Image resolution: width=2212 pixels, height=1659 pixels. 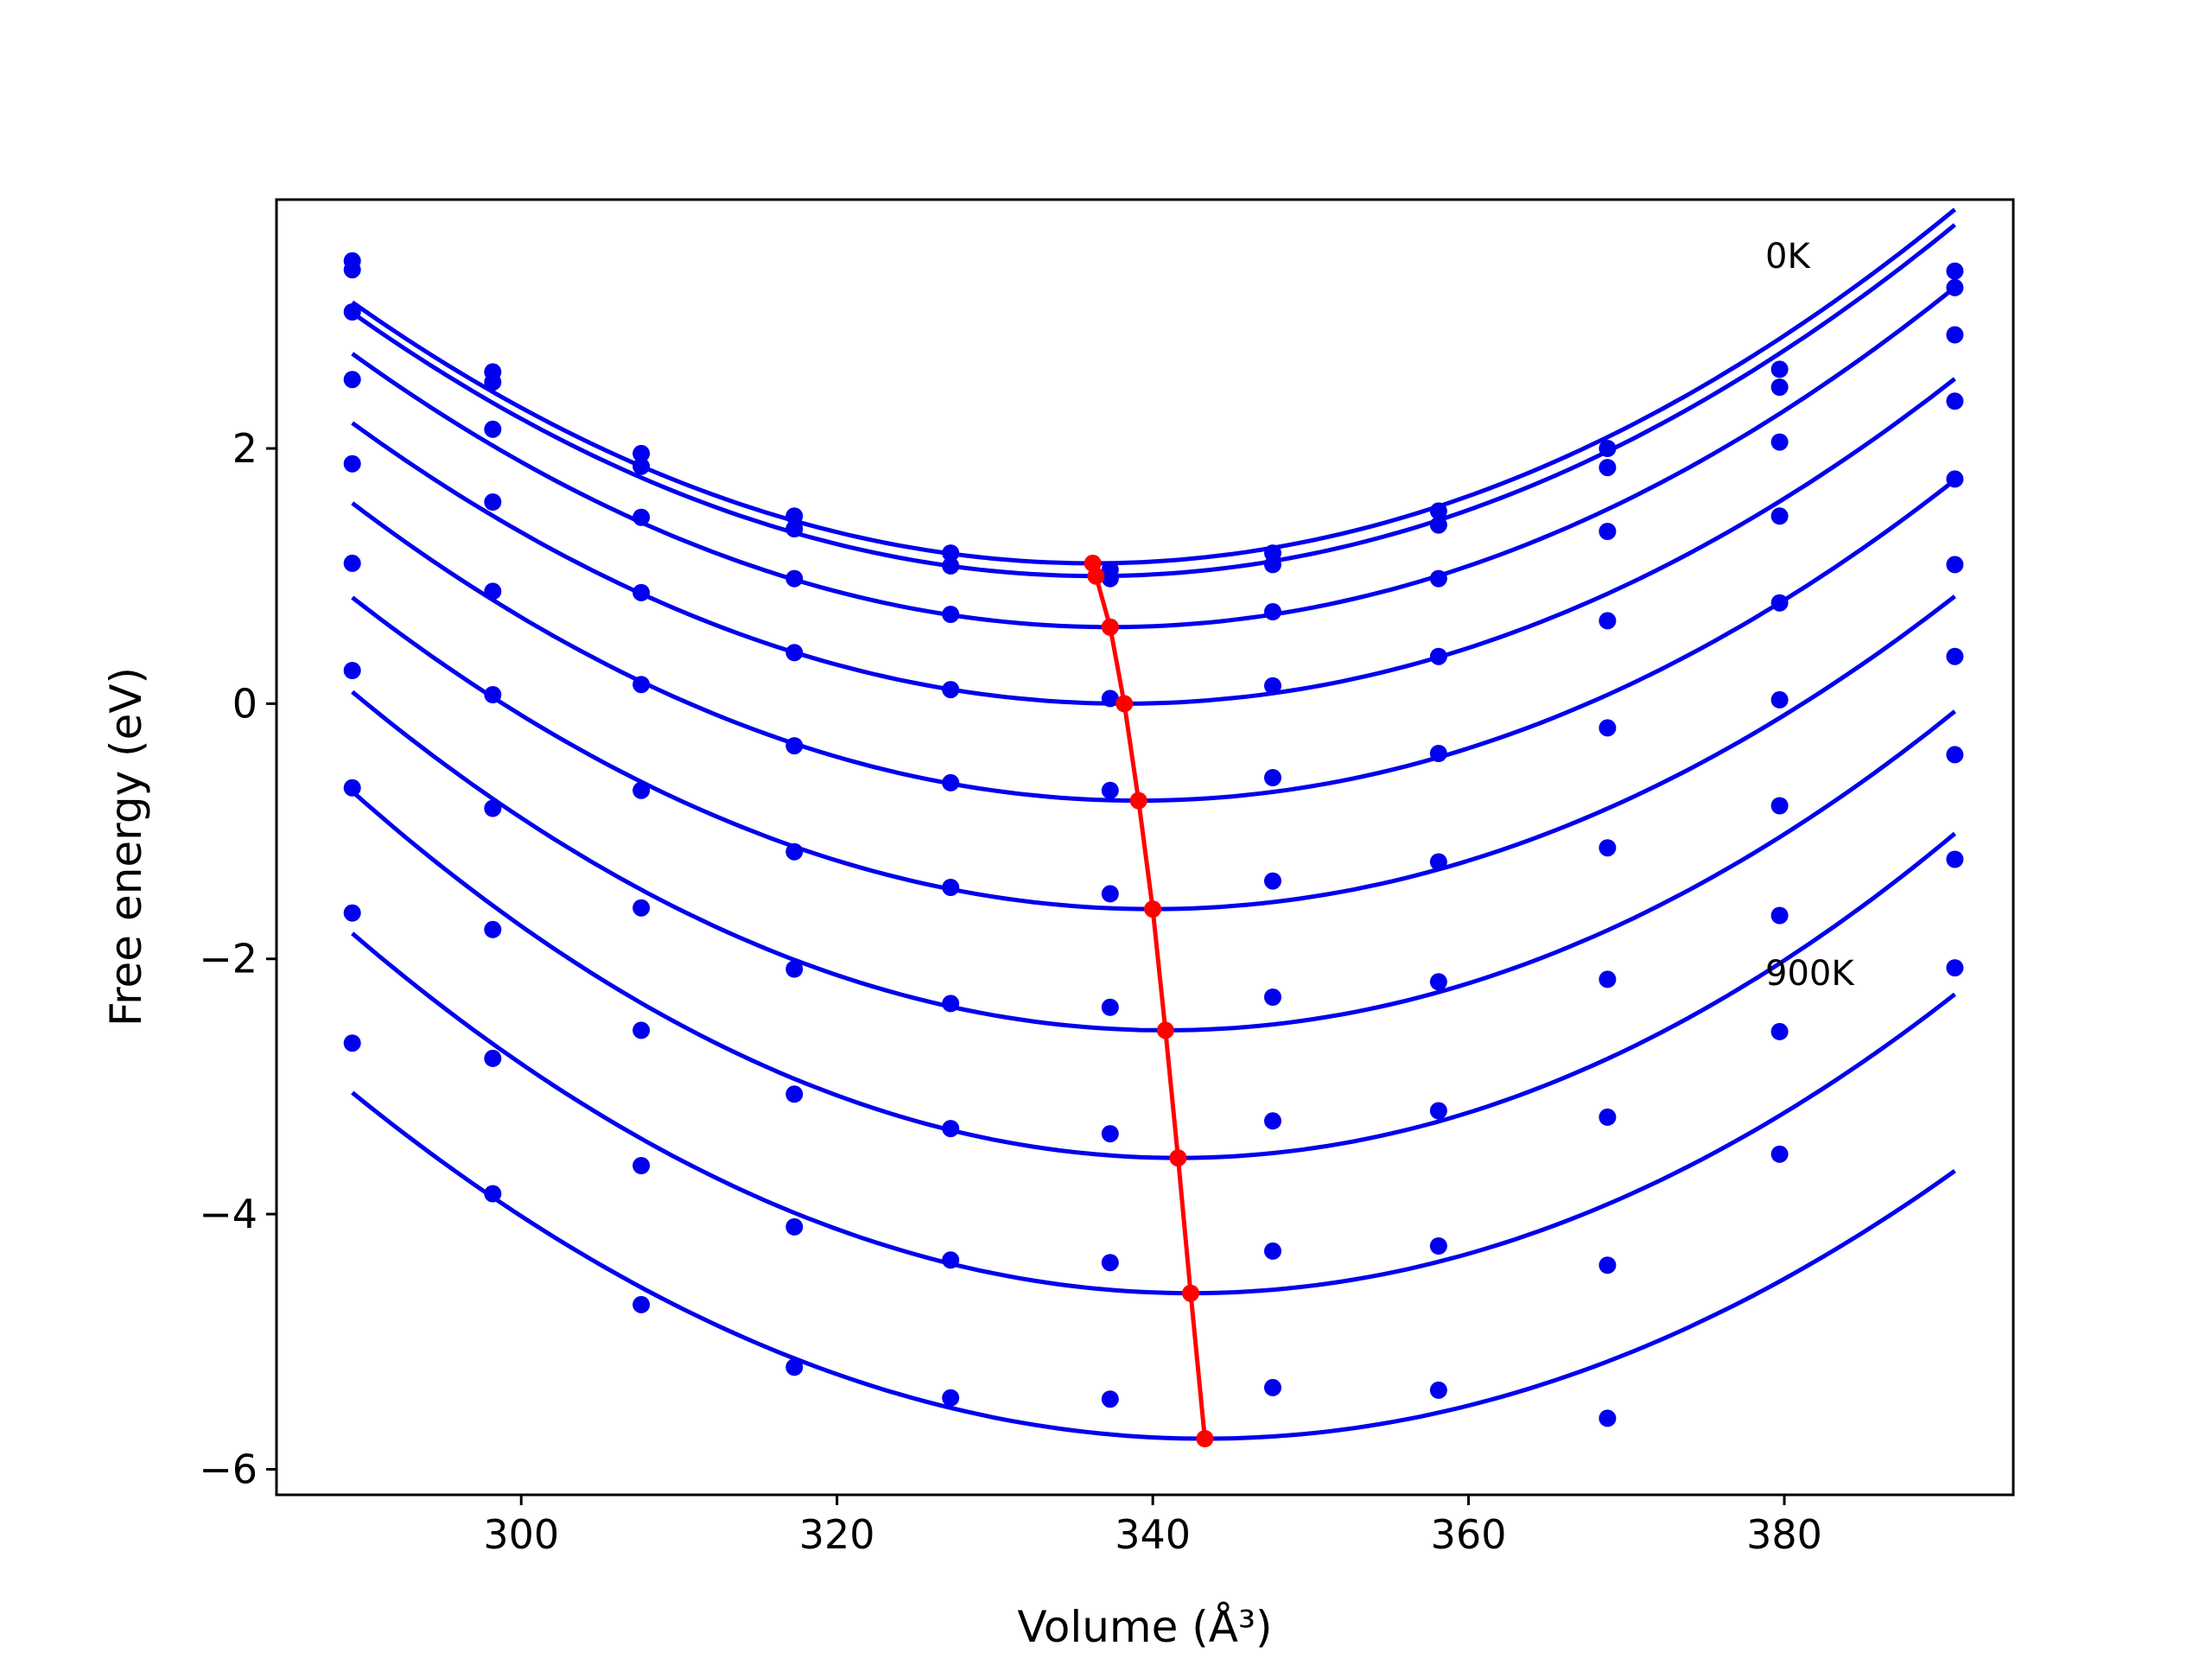 What do you see at coordinates (228, 959) in the screenshot?
I see `y-tick-label: −2` at bounding box center [228, 959].